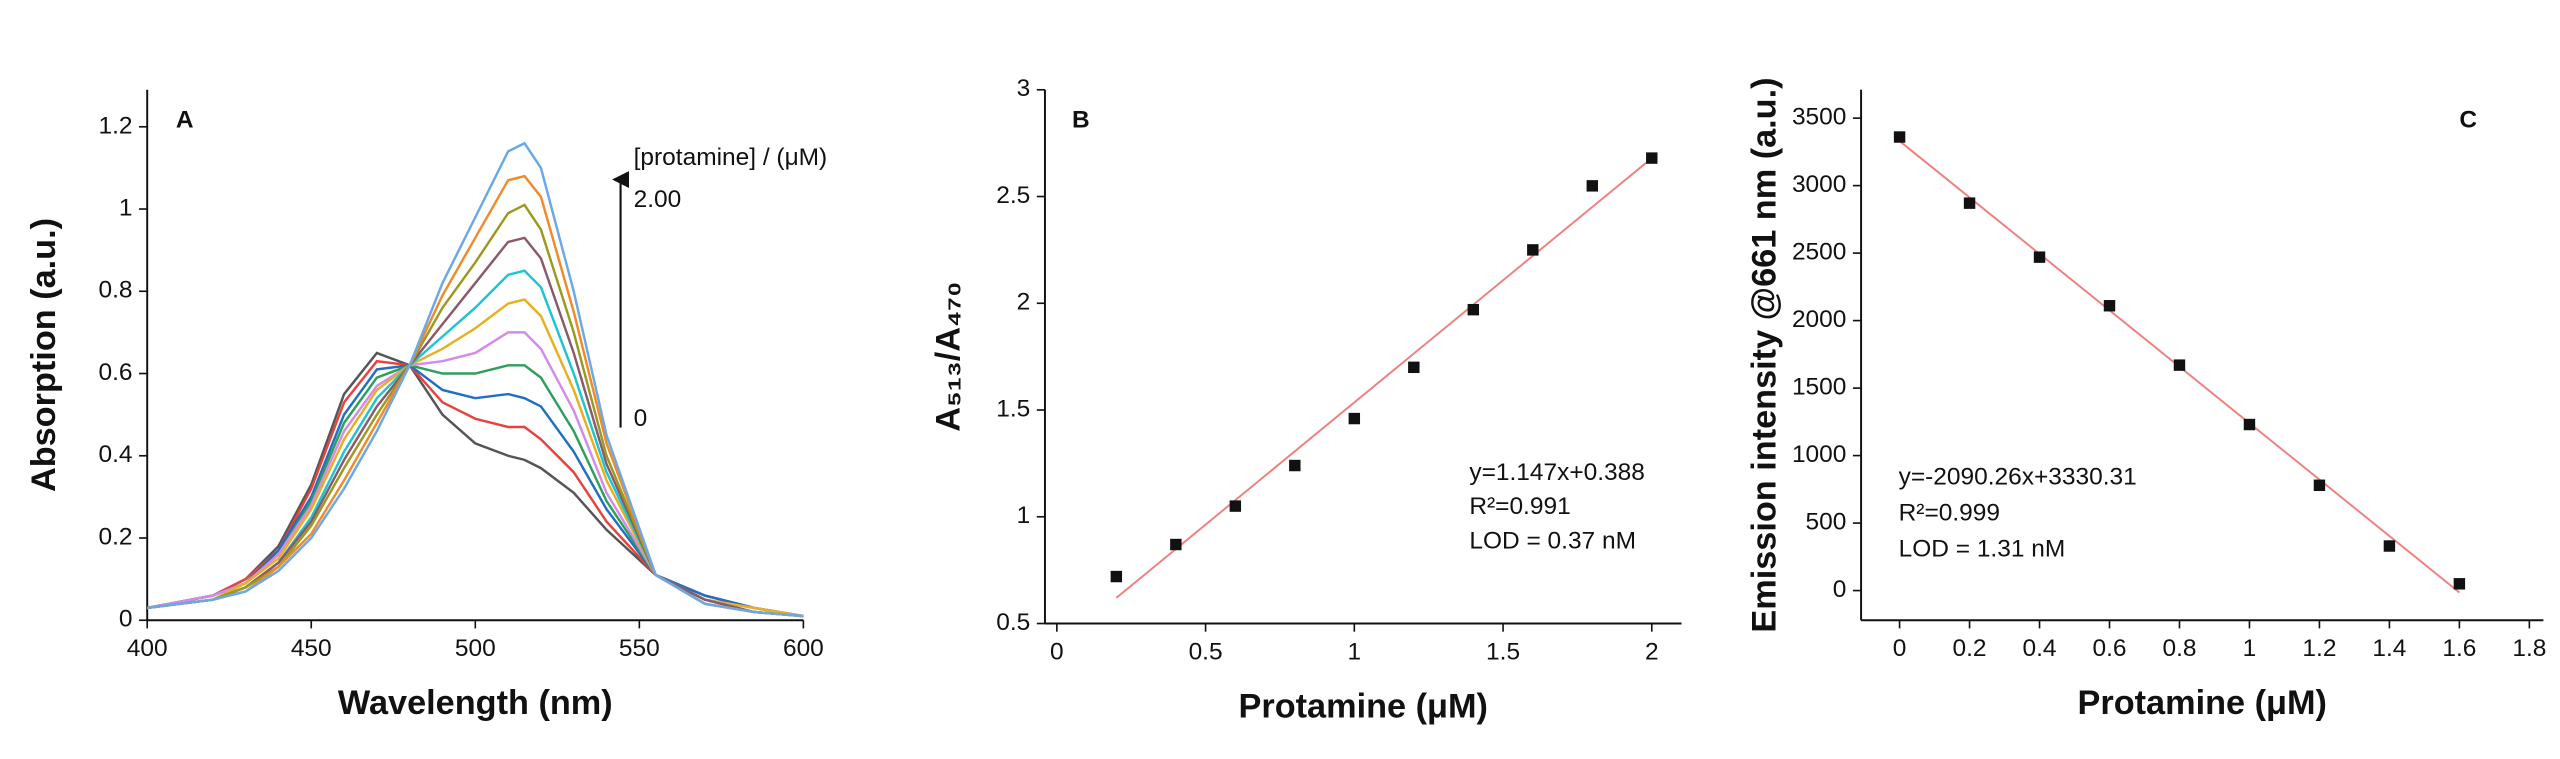  Describe the element at coordinates (641, 418) in the screenshot. I see `annotation: 0` at that location.